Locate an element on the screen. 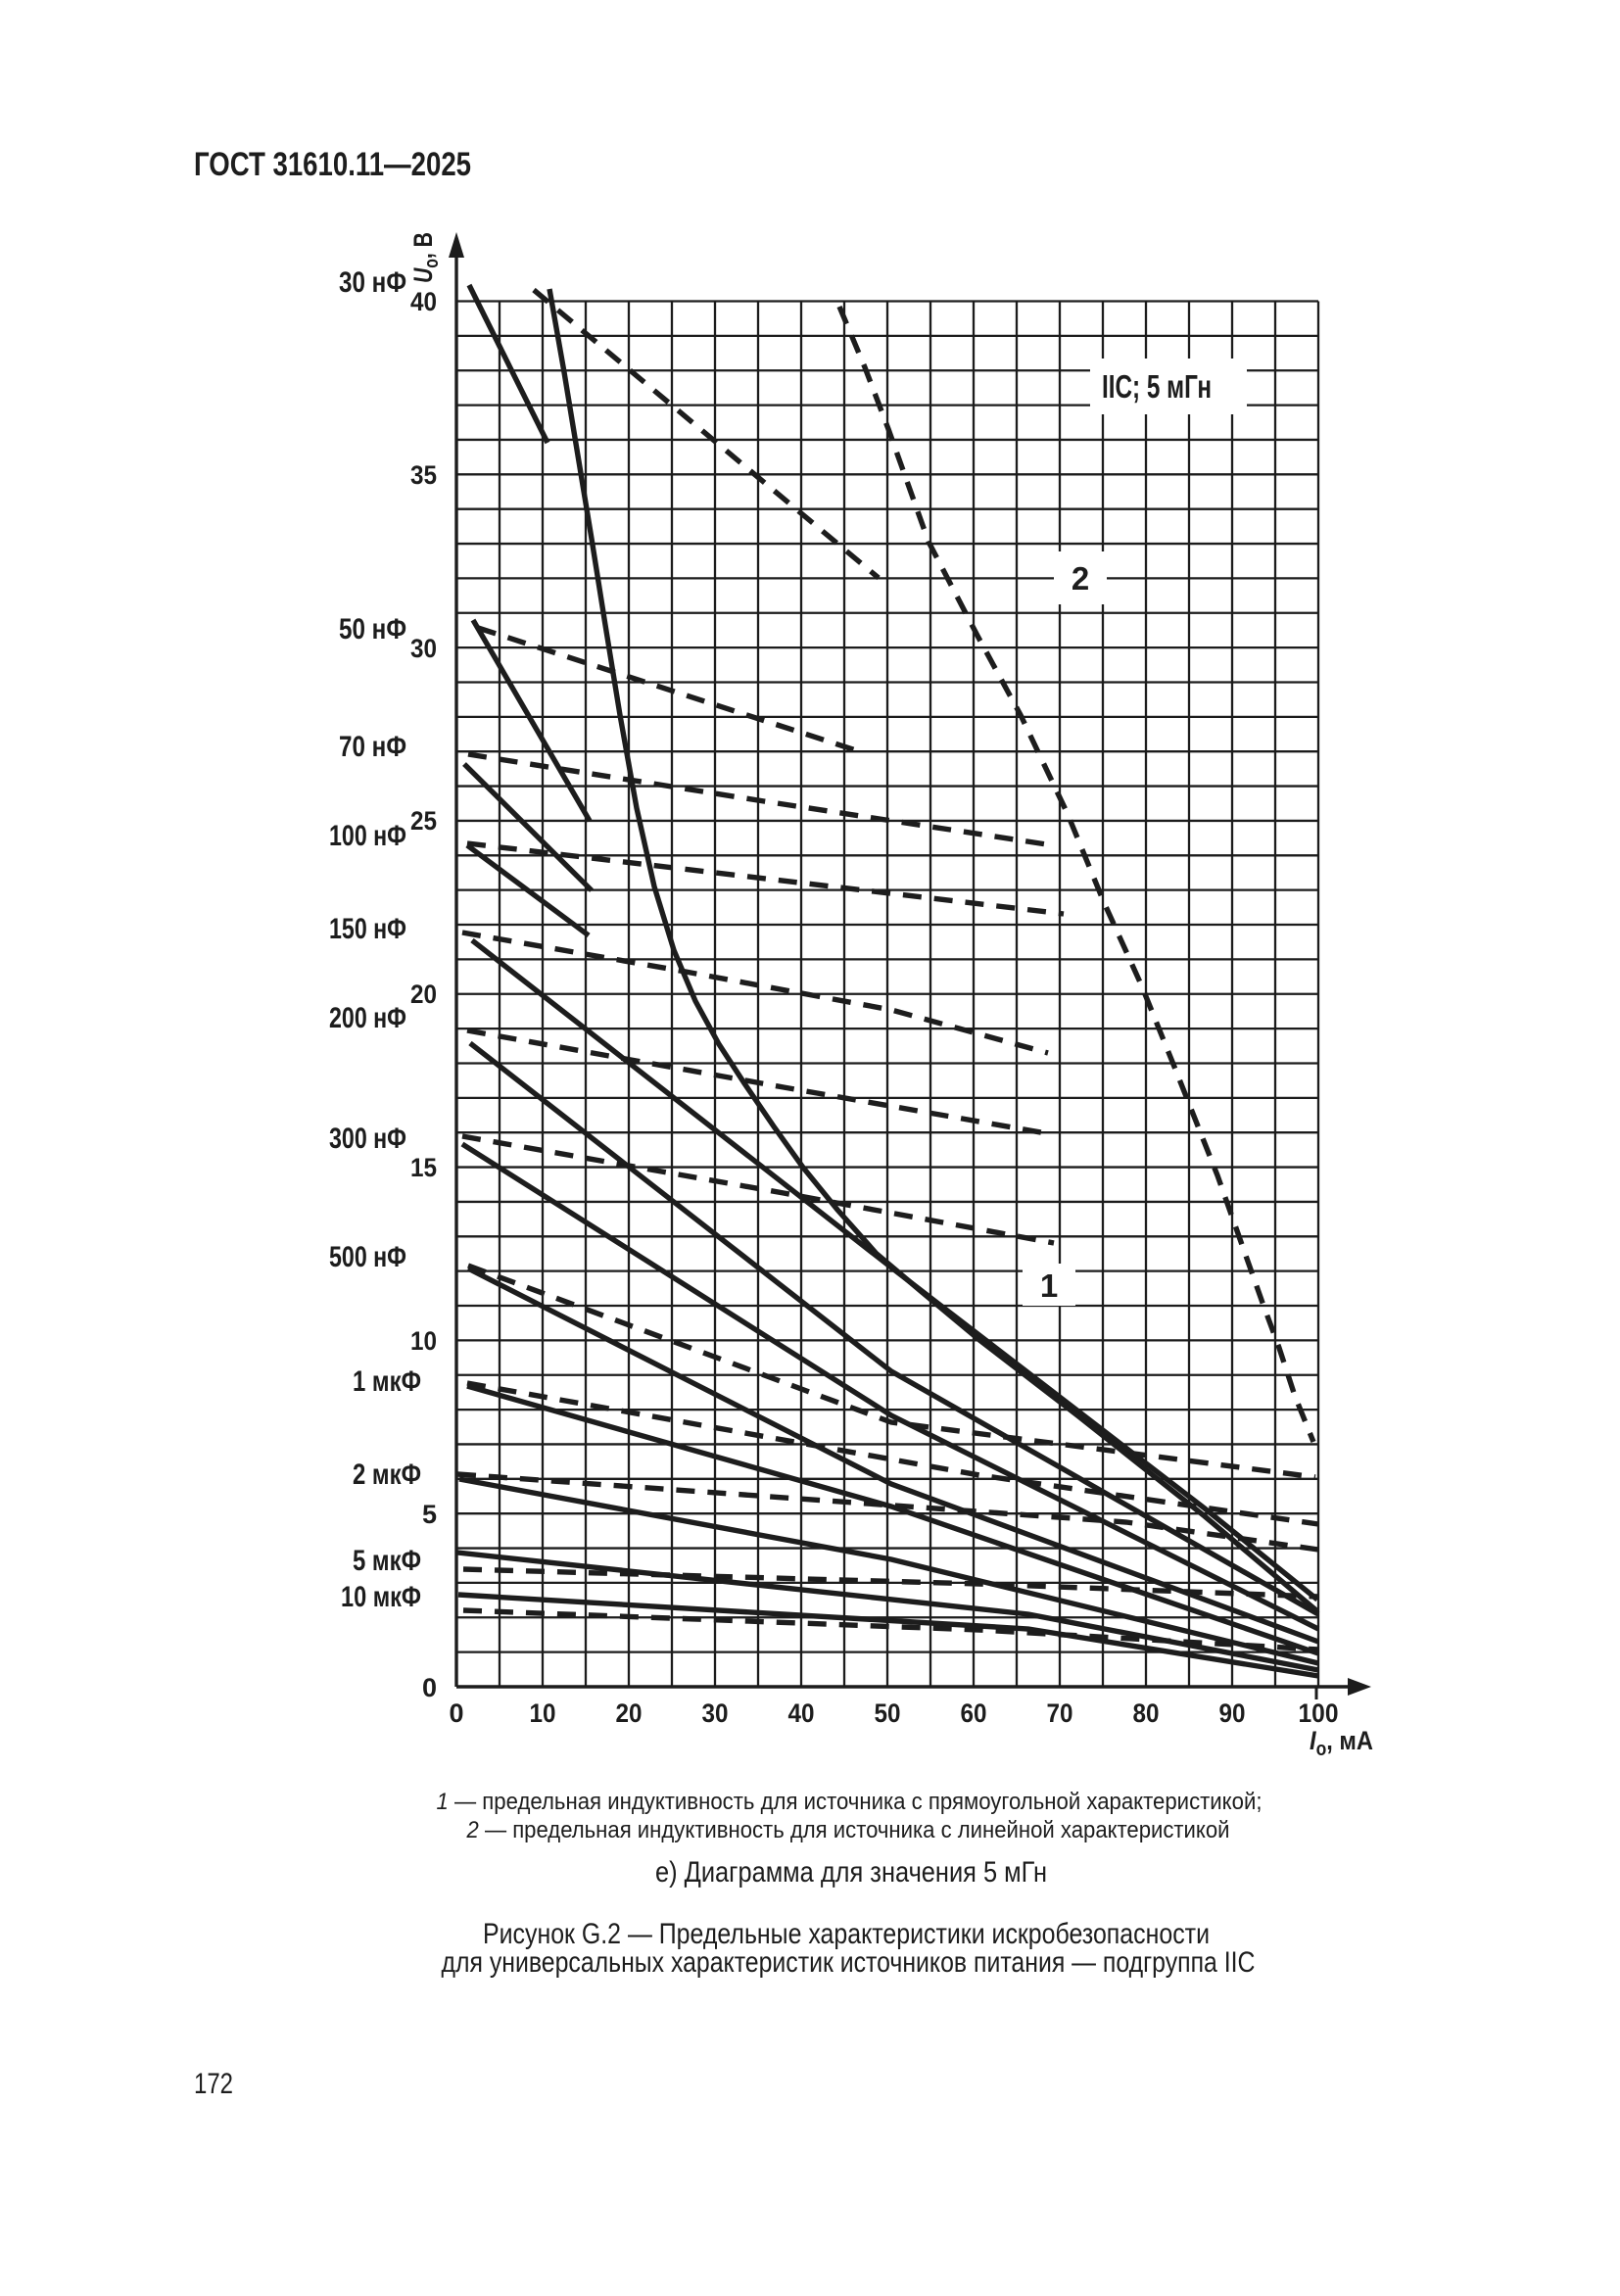 Image resolution: width=1620 pixels, height=2296 pixels. svg-text: 300 нФ is located at coordinates (367, 1139).